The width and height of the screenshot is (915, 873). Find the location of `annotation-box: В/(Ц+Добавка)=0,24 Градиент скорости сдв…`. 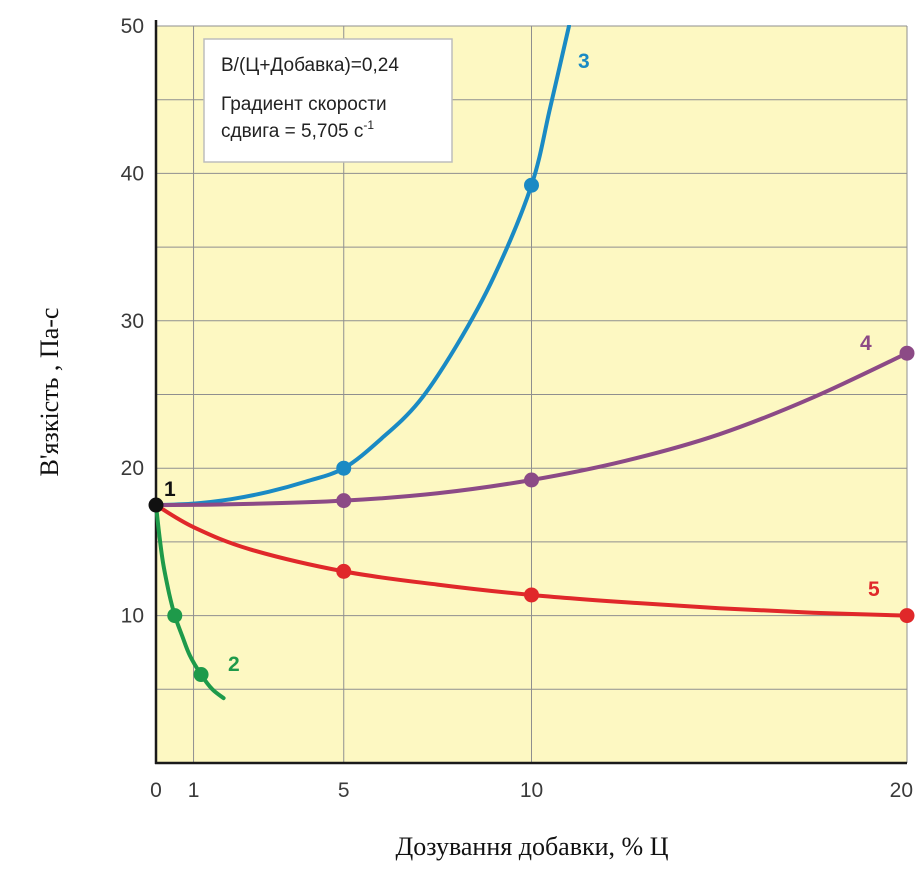

annotation-box: В/(Ц+Добавка)=0,24 Градиент скорости сдв… is located at coordinates (328, 100).